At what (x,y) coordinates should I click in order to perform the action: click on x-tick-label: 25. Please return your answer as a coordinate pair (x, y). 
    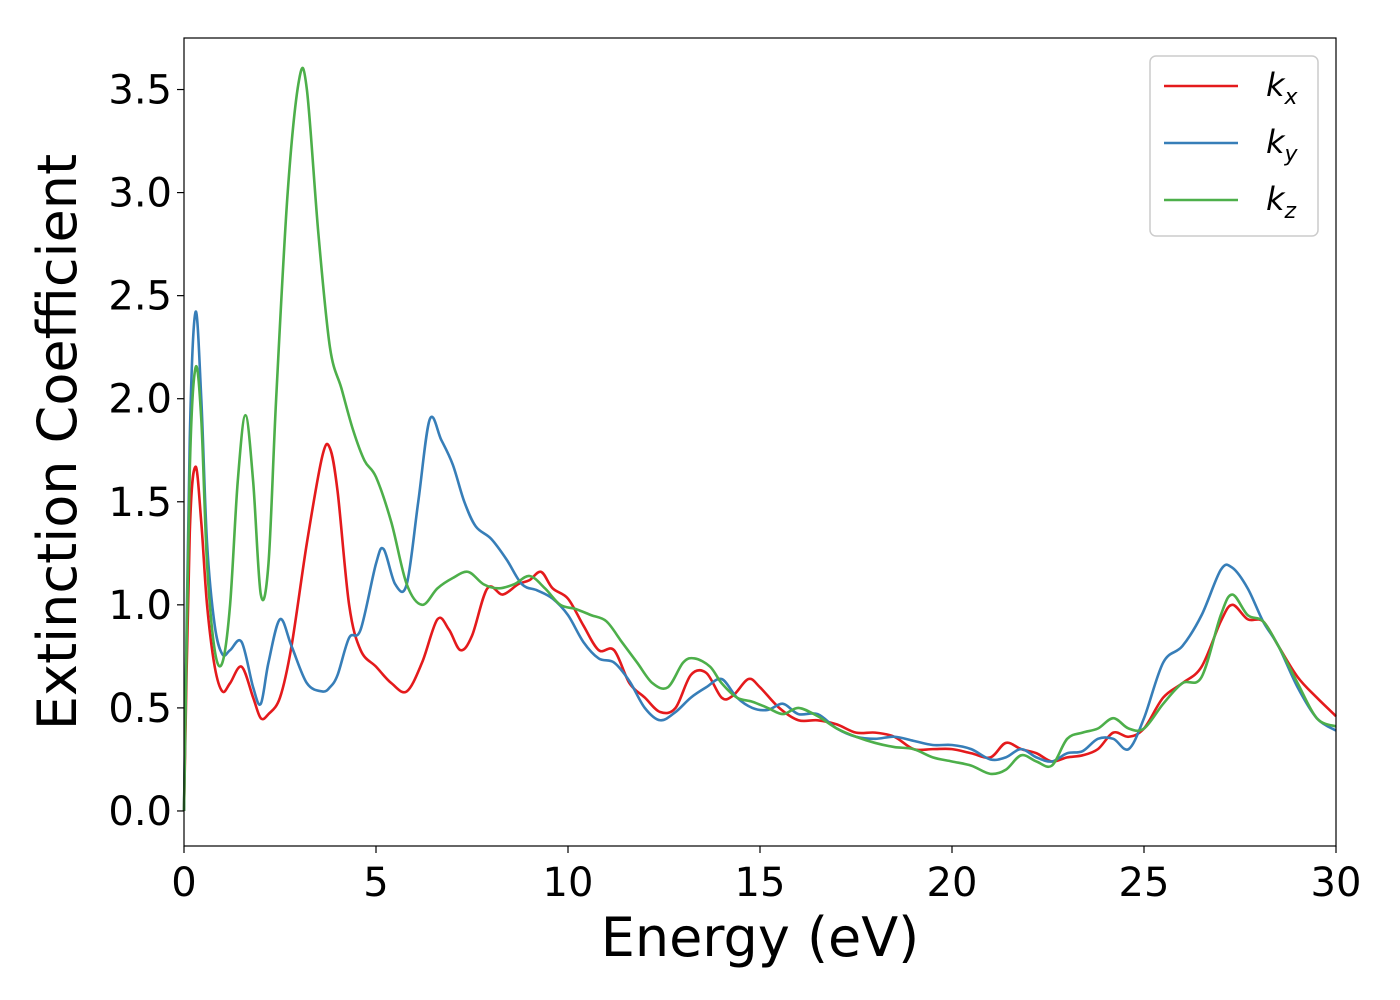
    Looking at the image, I should click on (1144, 883).